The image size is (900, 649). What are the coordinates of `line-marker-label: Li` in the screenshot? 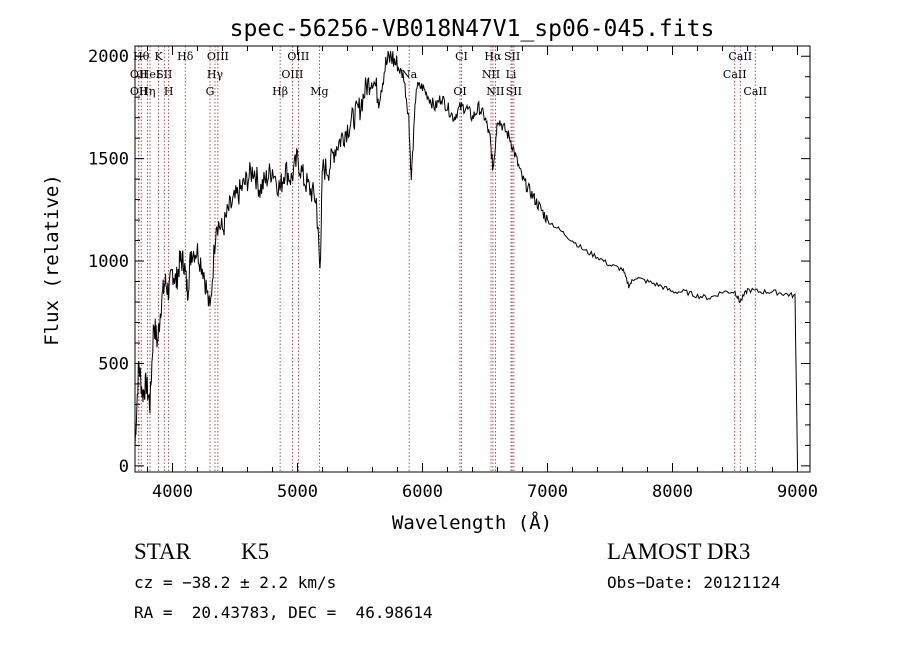 It's located at (511, 74).